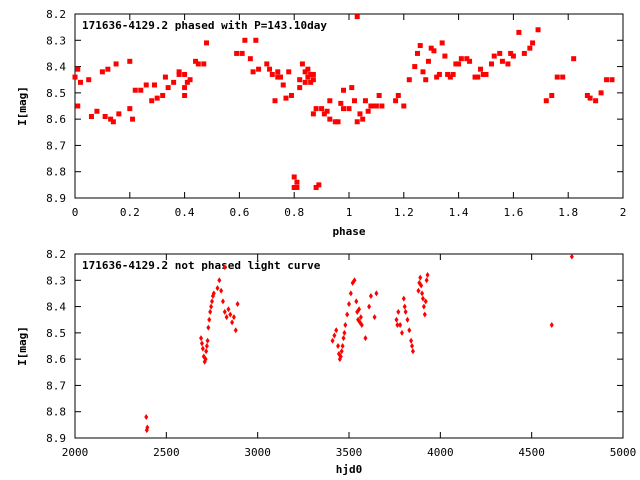  What do you see at coordinates (56, 93) in the screenshot?
I see `y-tick-label: 8.5` at bounding box center [56, 93].